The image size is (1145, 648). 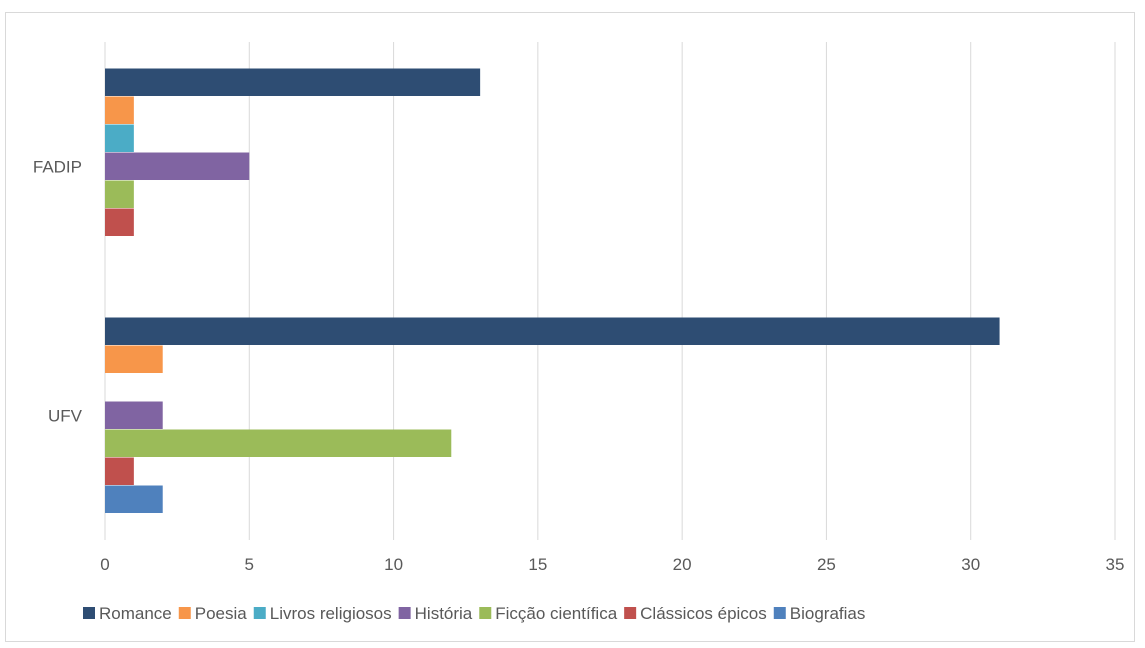 What do you see at coordinates (58, 292) in the screenshot?
I see `category-labels: UFV FADIP` at bounding box center [58, 292].